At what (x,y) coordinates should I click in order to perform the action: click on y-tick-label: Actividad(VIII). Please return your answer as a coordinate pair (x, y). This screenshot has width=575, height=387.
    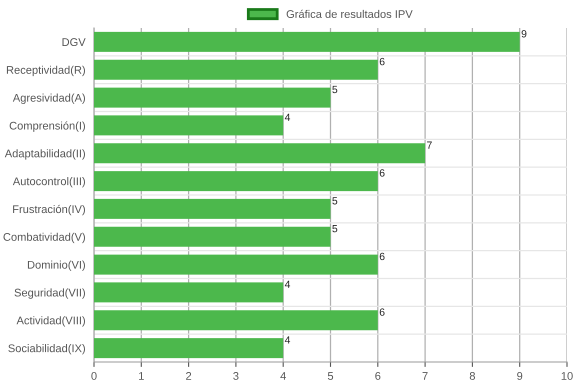
    Looking at the image, I should click on (50, 321).